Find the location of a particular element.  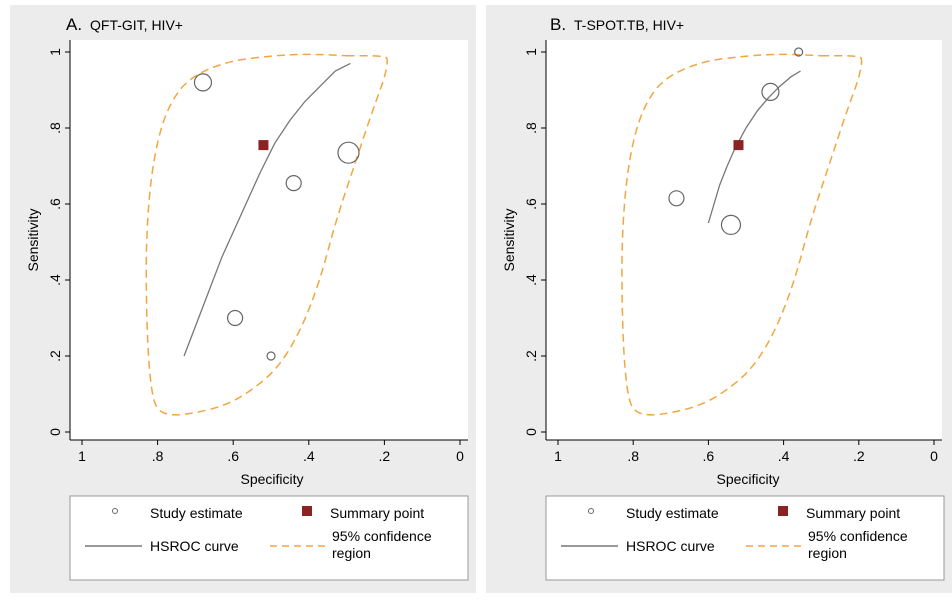

hsroc-curve-b is located at coordinates (754, 147).